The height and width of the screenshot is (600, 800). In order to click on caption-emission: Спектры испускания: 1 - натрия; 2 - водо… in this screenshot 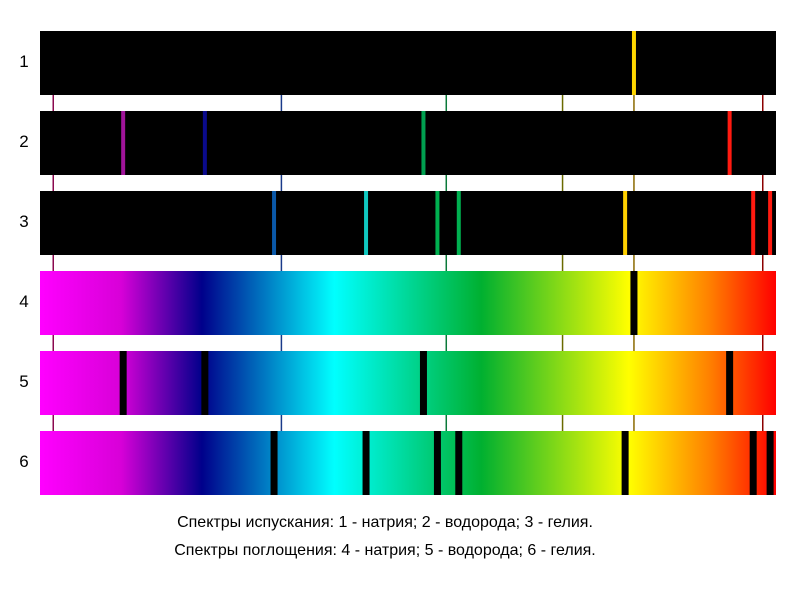, I will do `click(385, 522)`.